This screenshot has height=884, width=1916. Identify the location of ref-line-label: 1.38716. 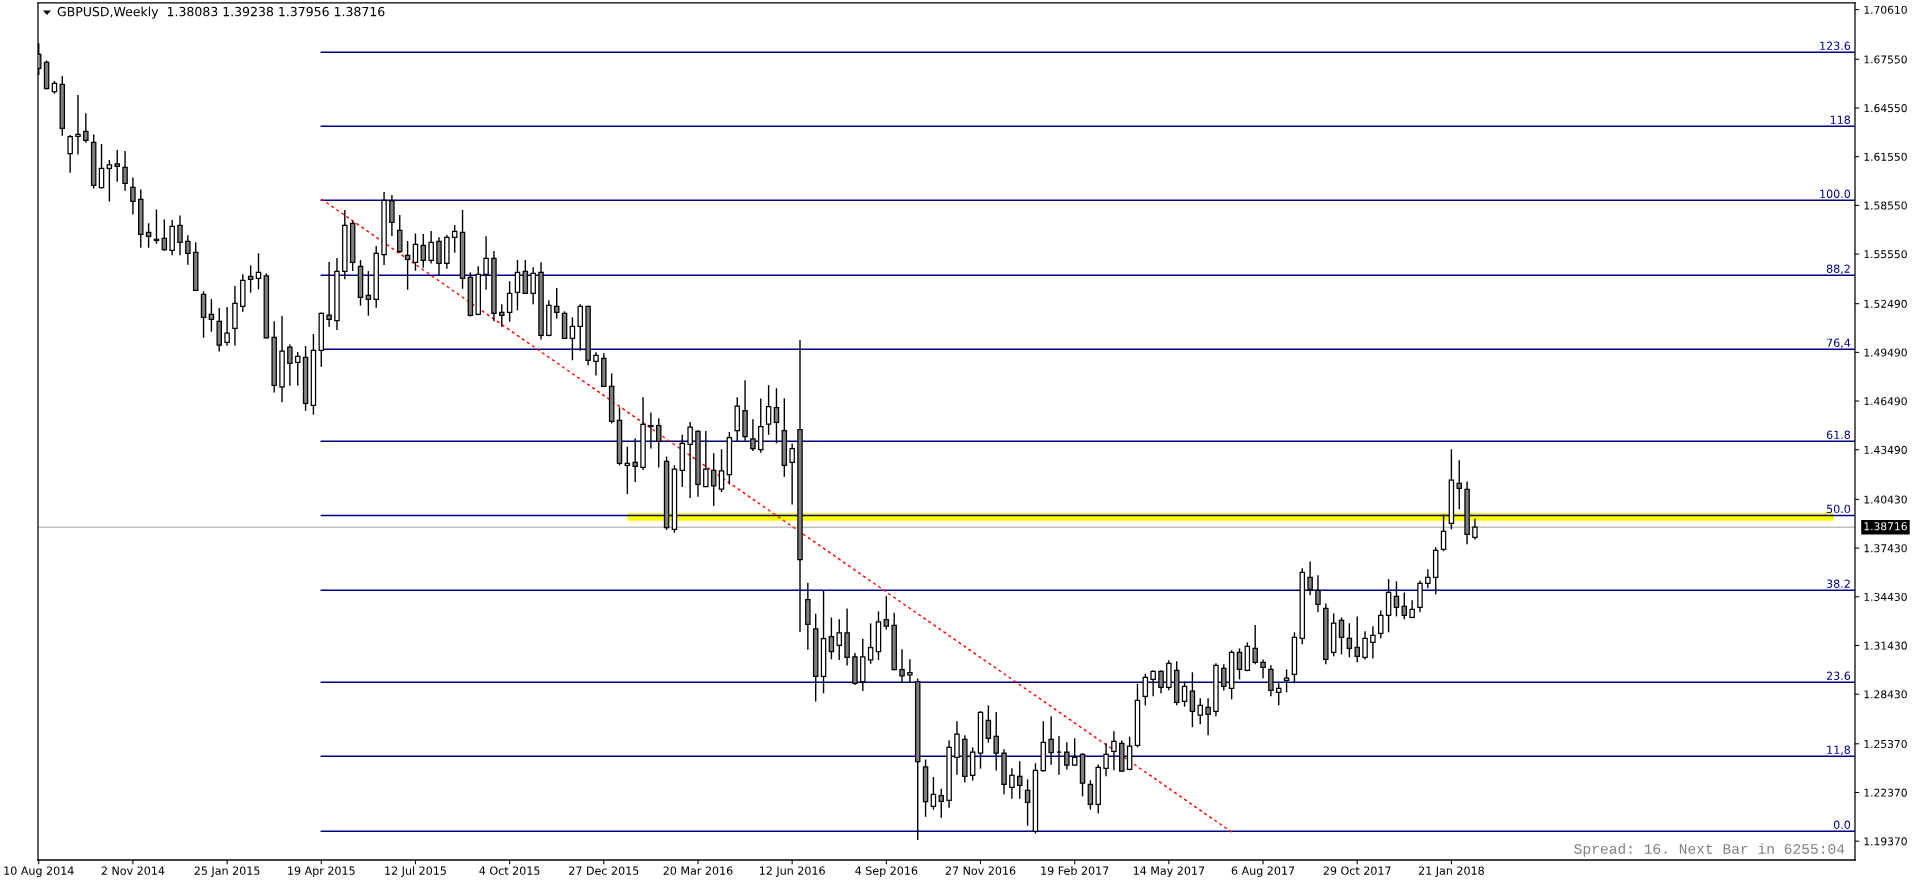
(1885, 526).